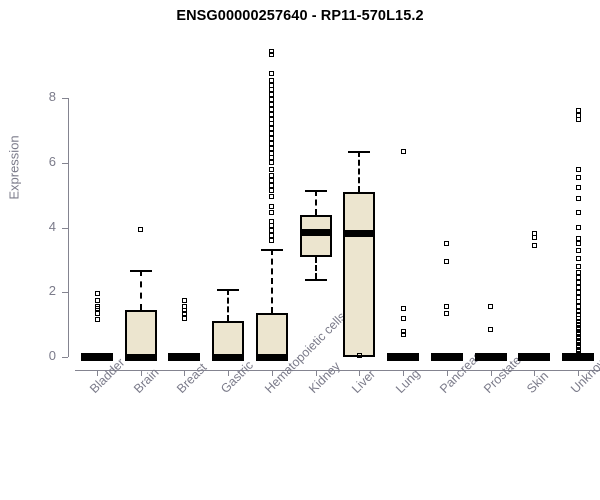 The height and width of the screenshot is (500, 600). What do you see at coordinates (52, 226) in the screenshot?
I see `y-tick-label: 4` at bounding box center [52, 226].